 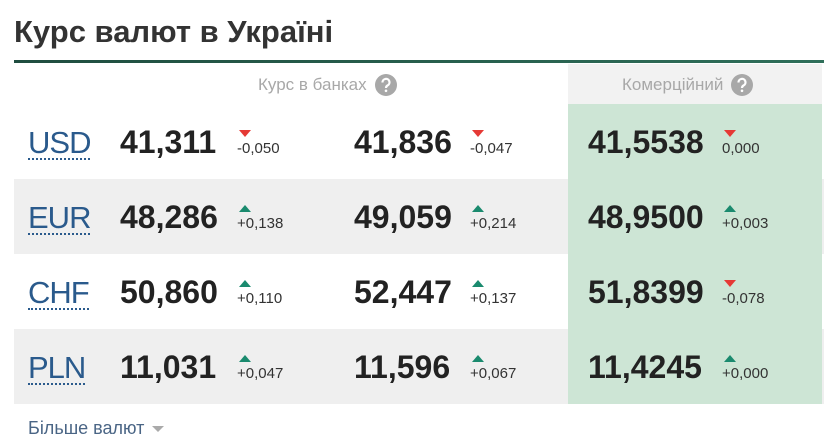 I want to click on rate-value: 11,4245, so click(x=645, y=367).